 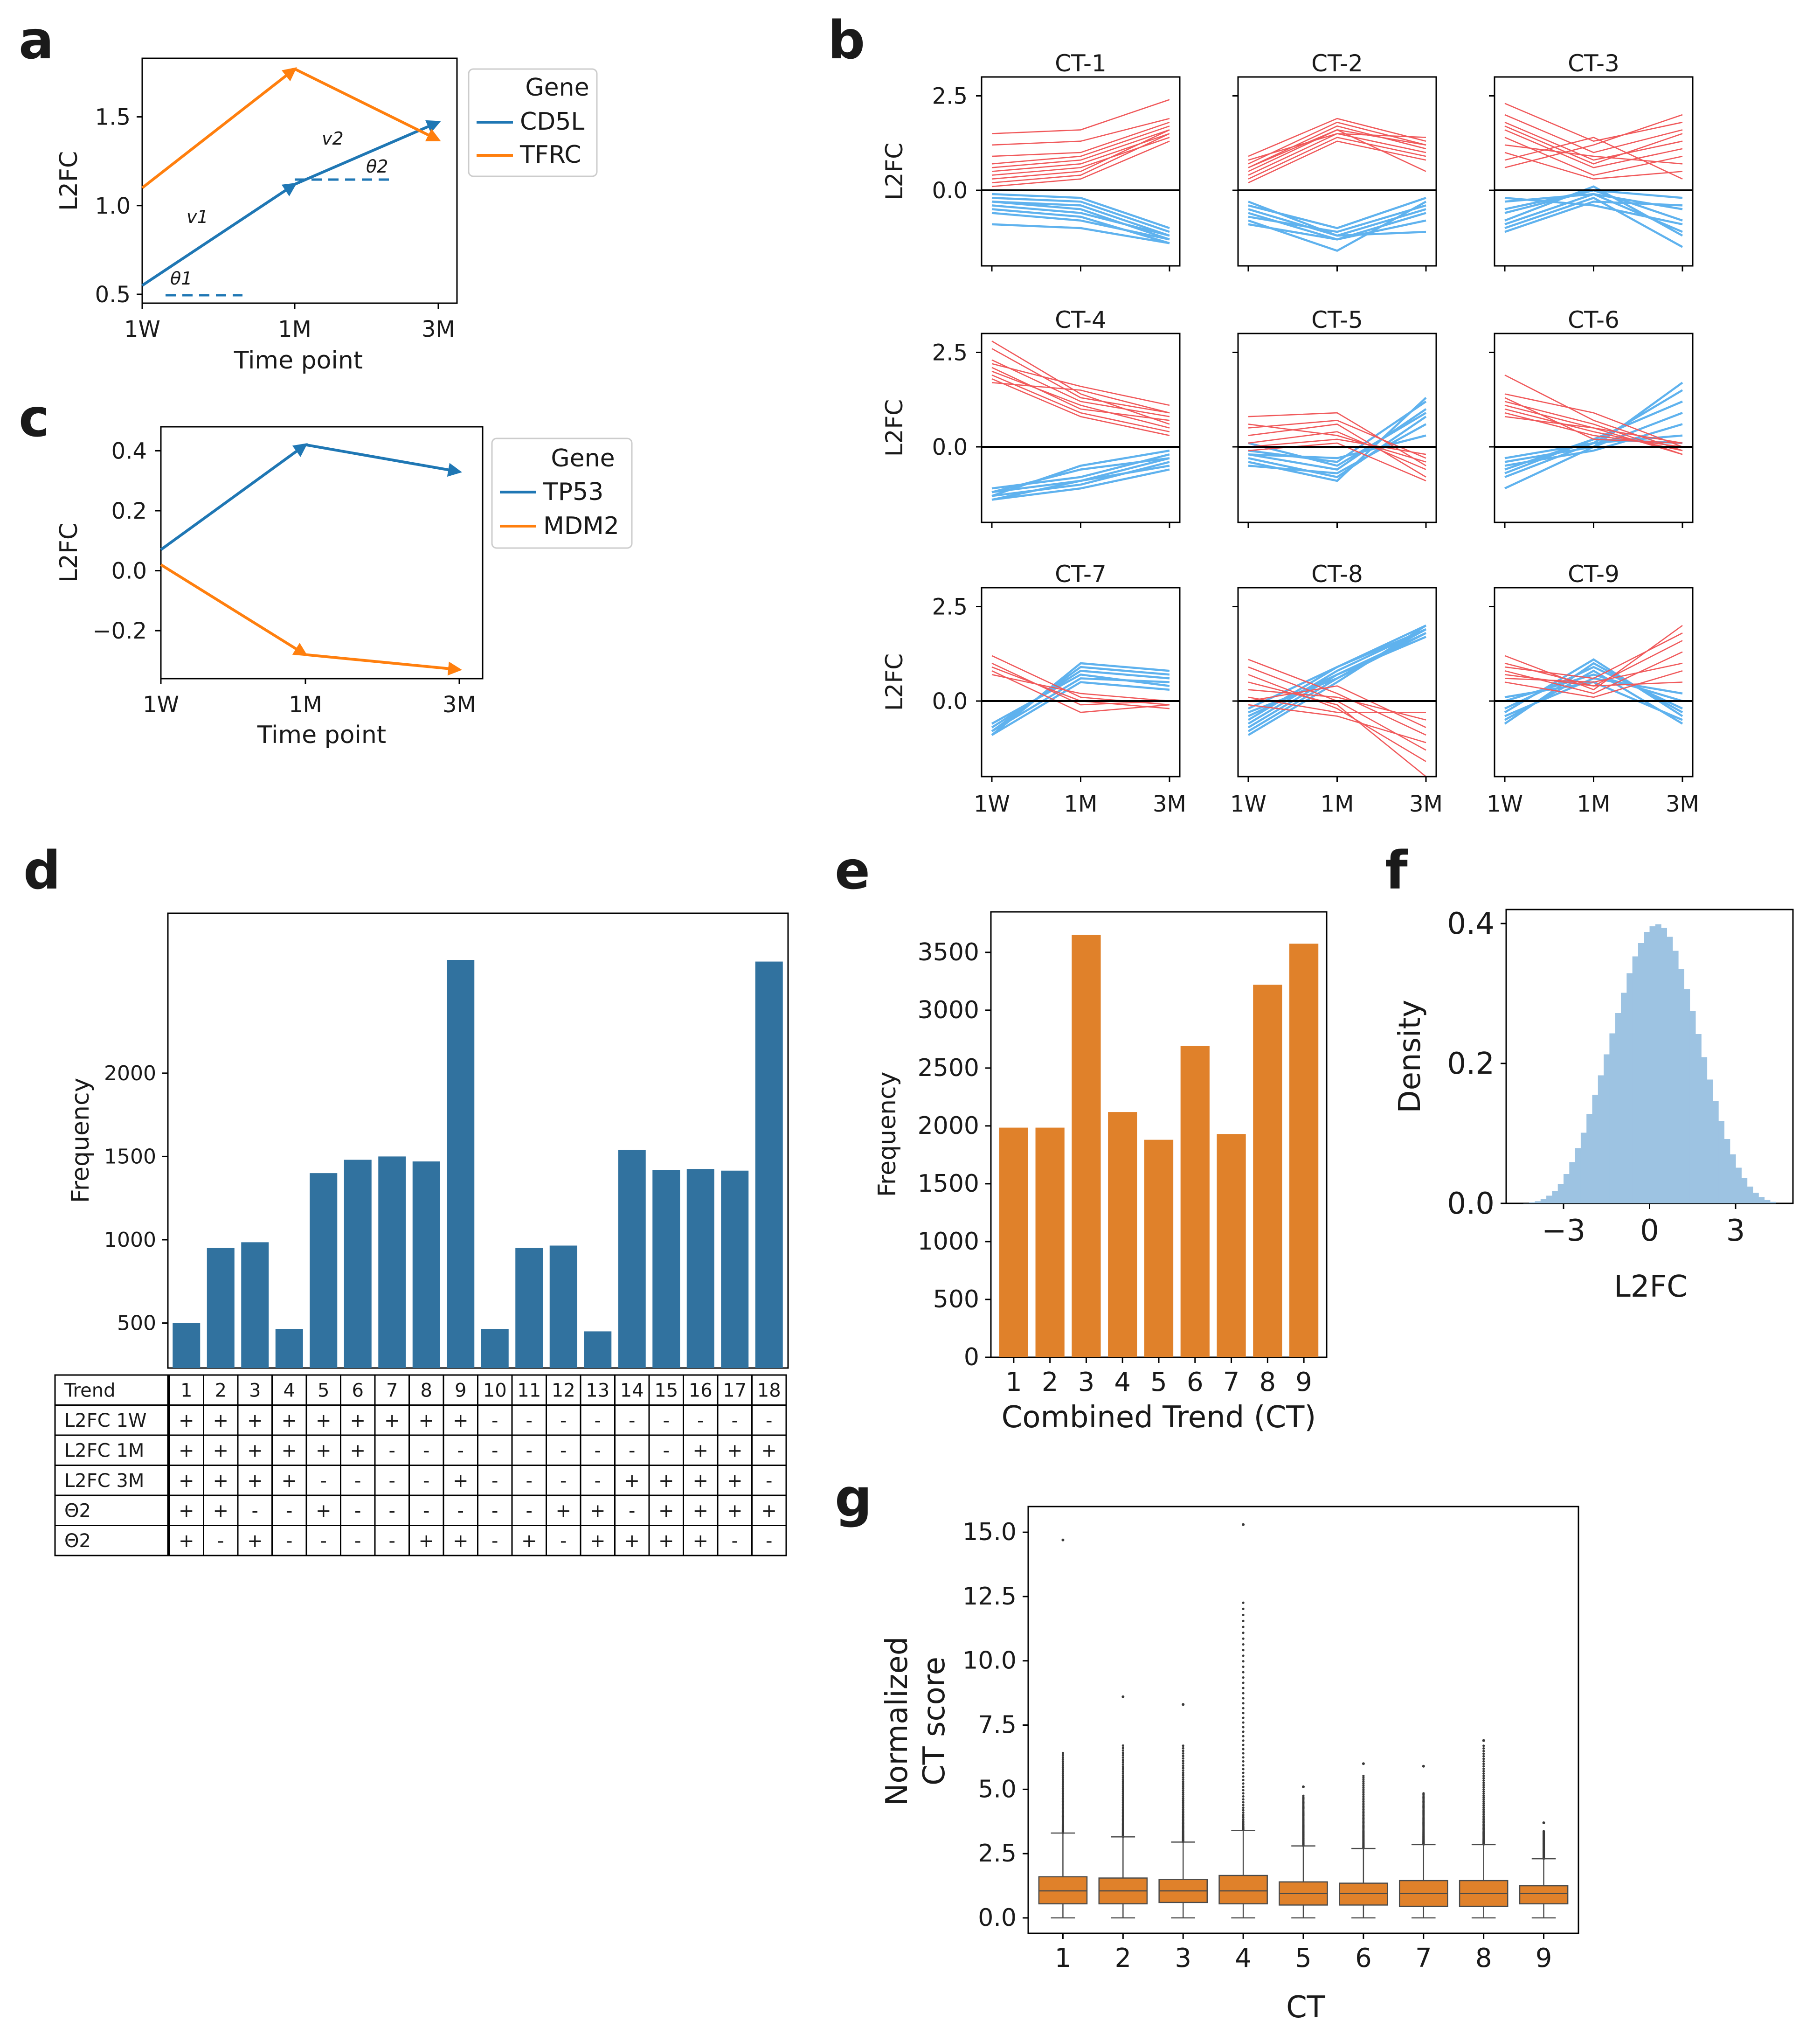 What do you see at coordinates (383, 460) in the screenshot?
I see `series-tp53-segment` at bounding box center [383, 460].